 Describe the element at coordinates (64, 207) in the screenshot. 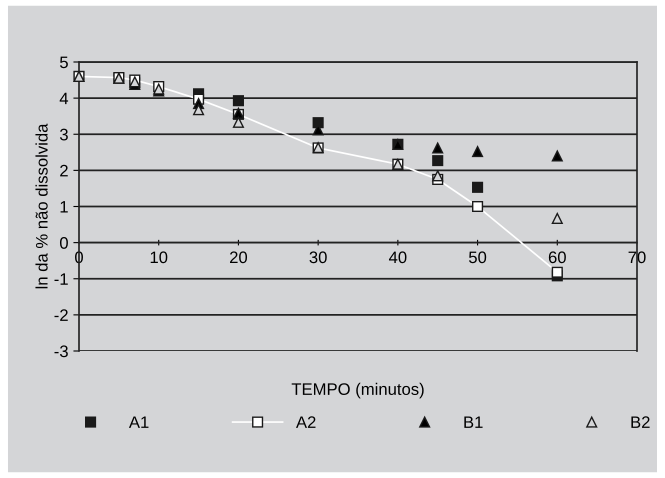

I see `y-tick-label: 1` at that location.